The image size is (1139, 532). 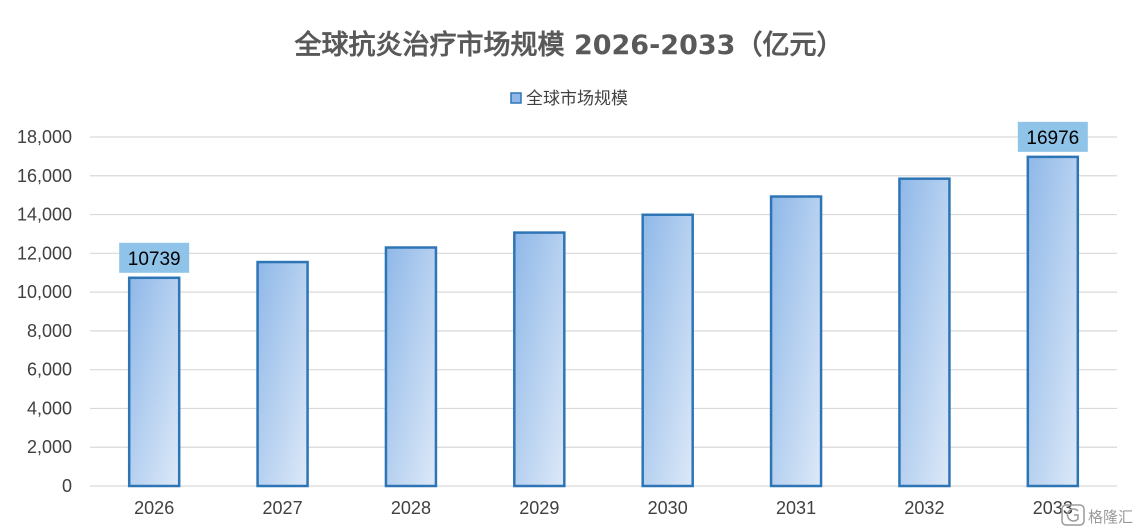 I want to click on x-tick-label: 2026, so click(x=154, y=508).